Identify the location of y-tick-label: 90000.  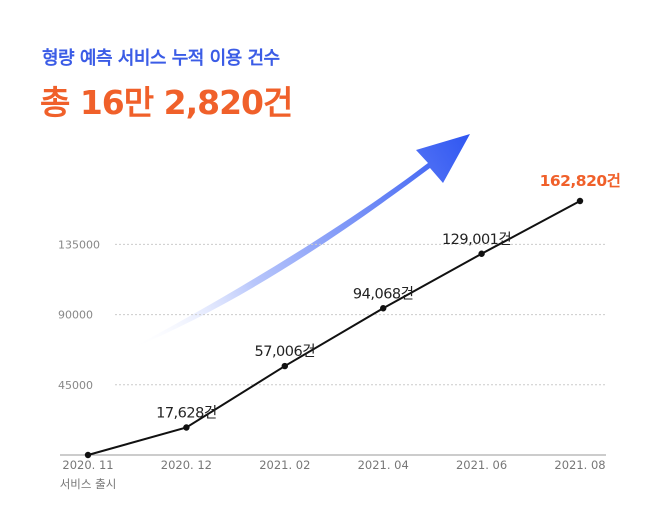
(75, 315).